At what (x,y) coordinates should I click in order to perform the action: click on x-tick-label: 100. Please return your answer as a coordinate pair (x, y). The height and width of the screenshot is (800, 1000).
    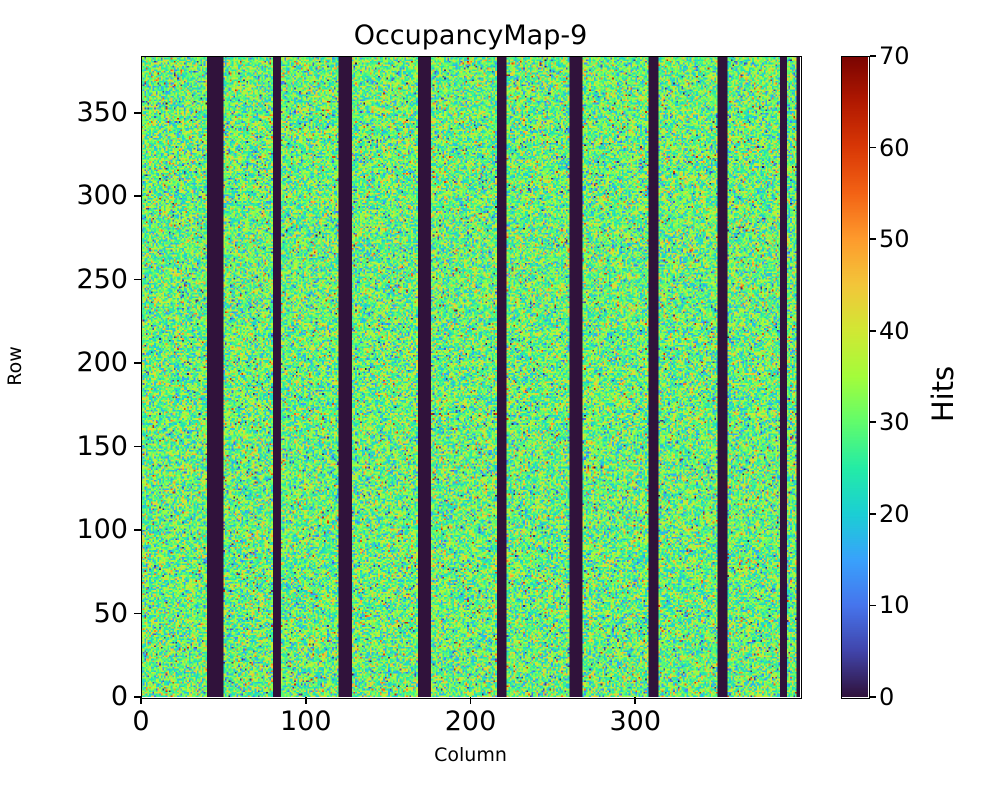
    Looking at the image, I should click on (305, 721).